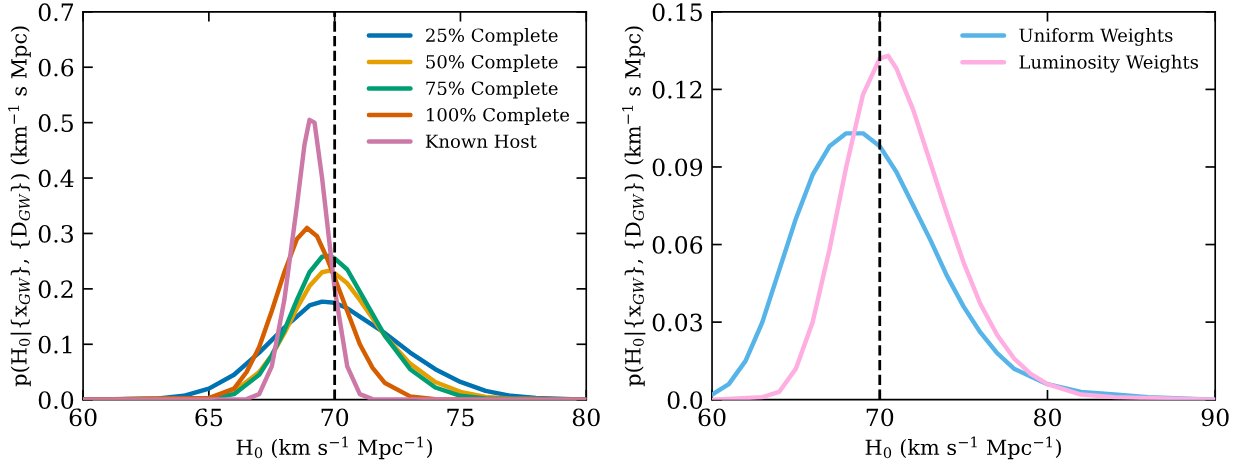 This screenshot has width=1240, height=473. I want to click on y-tick-label: 0.5, so click(55, 123).